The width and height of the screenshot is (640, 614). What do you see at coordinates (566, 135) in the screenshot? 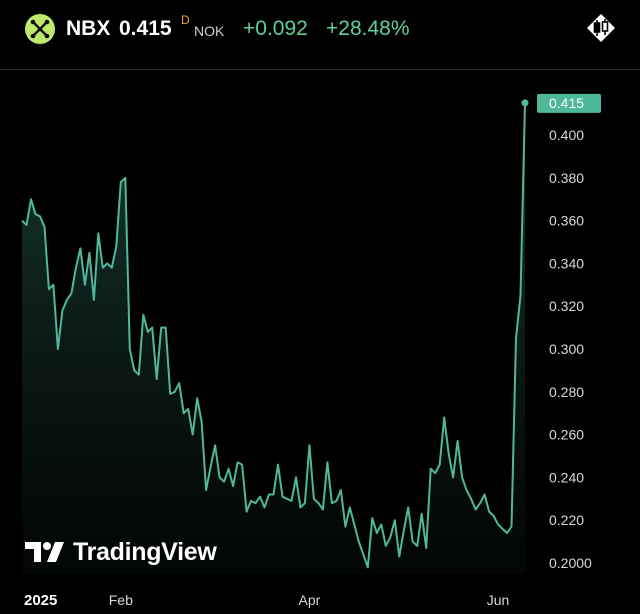
I see `y-tick-label: 0.400` at bounding box center [566, 135].